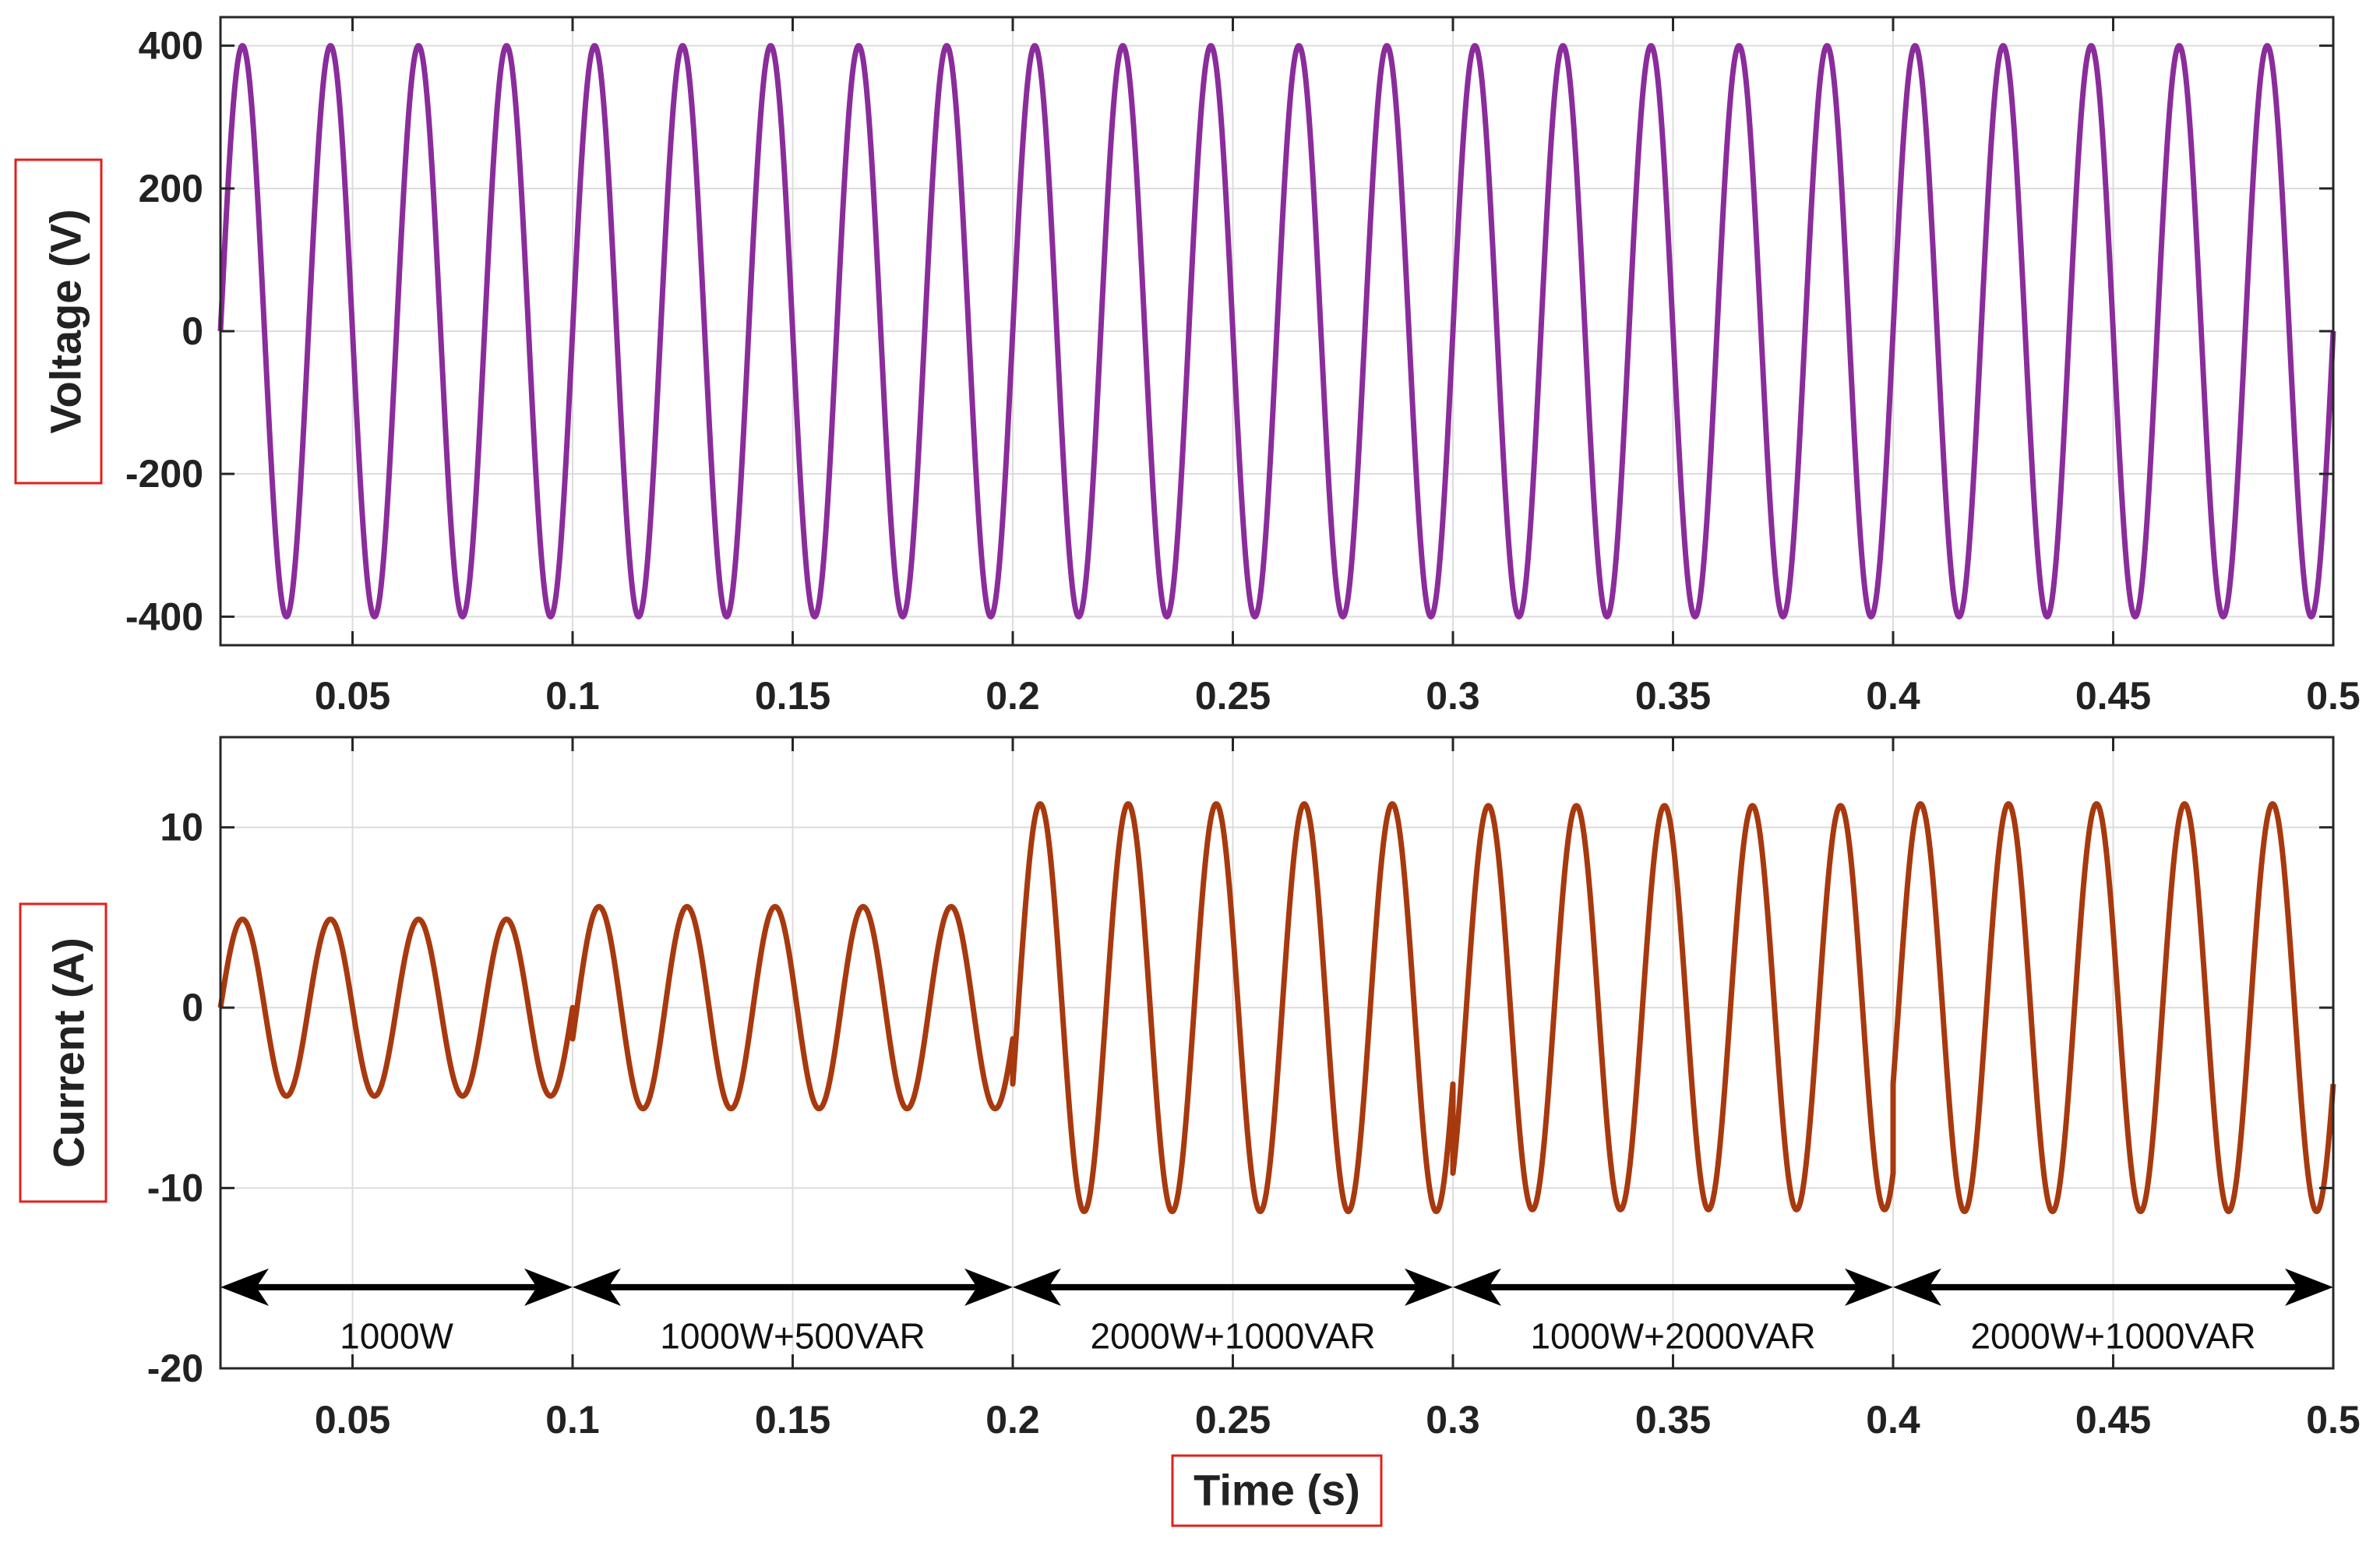 The image size is (2380, 1546). Describe the element at coordinates (2333, 696) in the screenshot. I see `v-xtick-label-9: 0.5` at that location.